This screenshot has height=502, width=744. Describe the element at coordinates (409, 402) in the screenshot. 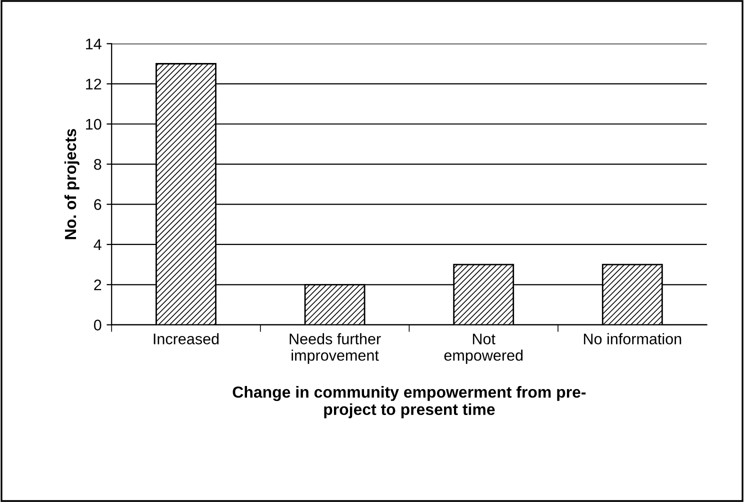

I see `x-axis-title: Change in community empowerment from pre- project to present time` at that location.